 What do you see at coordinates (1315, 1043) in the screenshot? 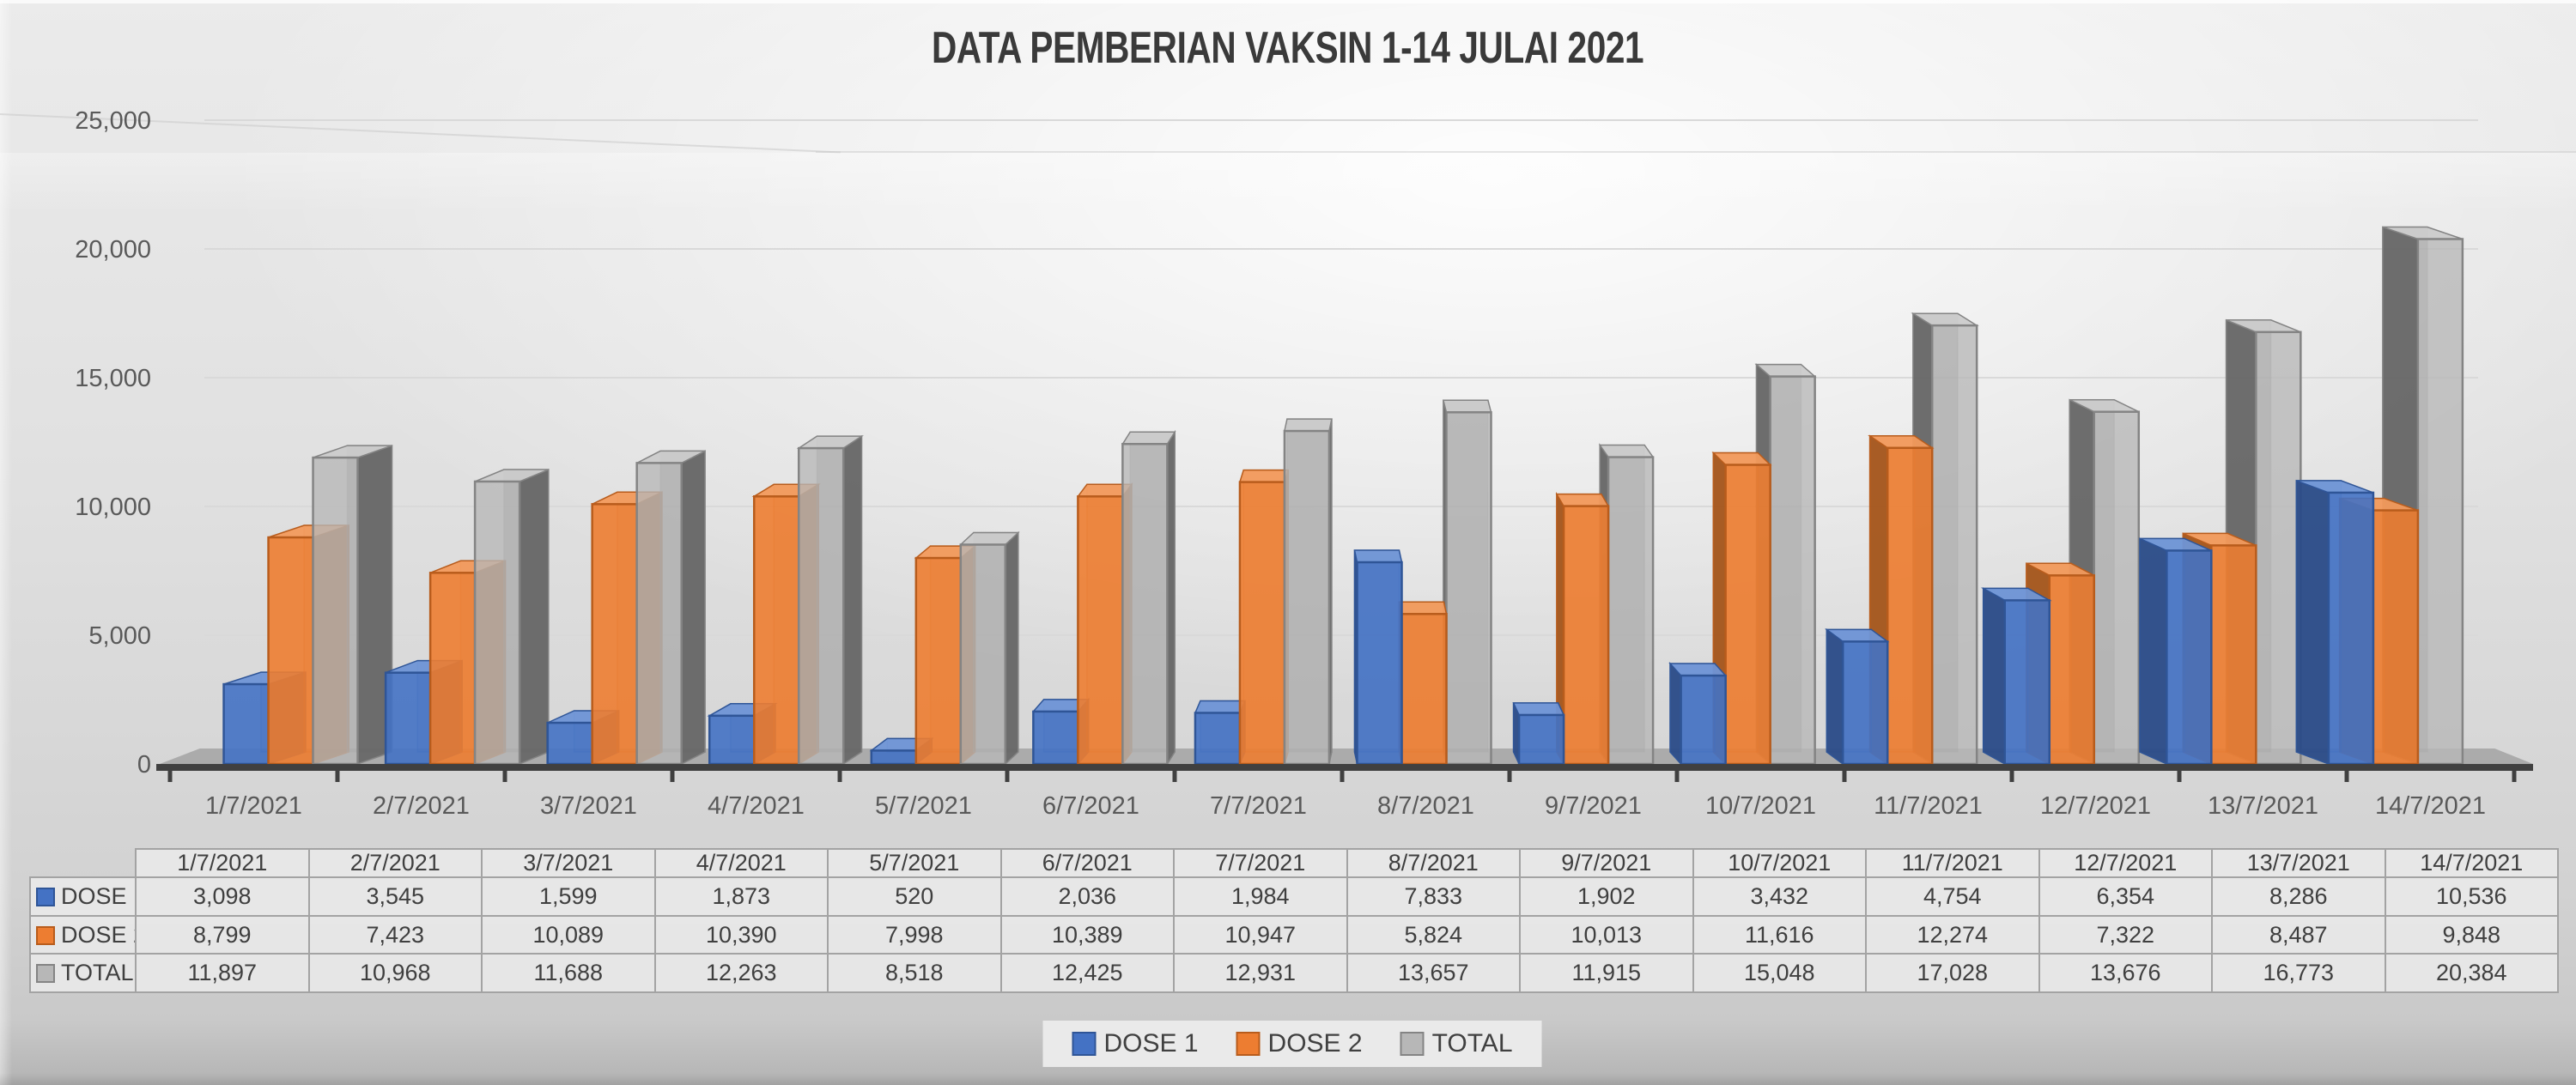
I see `legend-label: DOSE 2` at bounding box center [1315, 1043].